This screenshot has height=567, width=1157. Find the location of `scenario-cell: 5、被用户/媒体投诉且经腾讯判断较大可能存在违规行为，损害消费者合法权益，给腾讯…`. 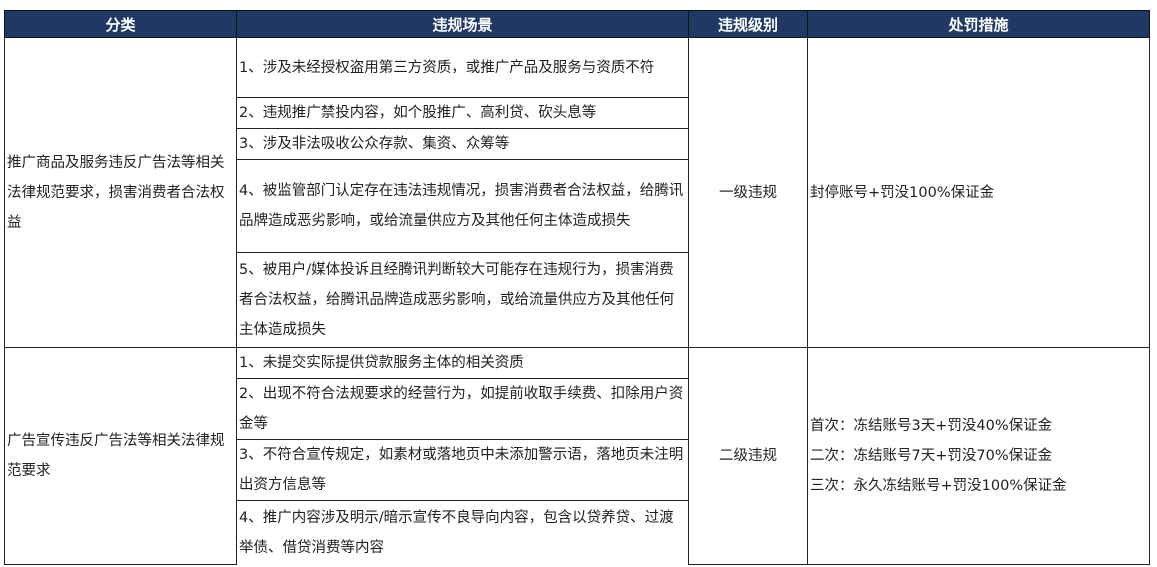

scenario-cell: 5、被用户/媒体投诉且经腾讯判断较大可能存在违规行为，损害消费者合法权益，给腾讯… is located at coordinates (462, 300).